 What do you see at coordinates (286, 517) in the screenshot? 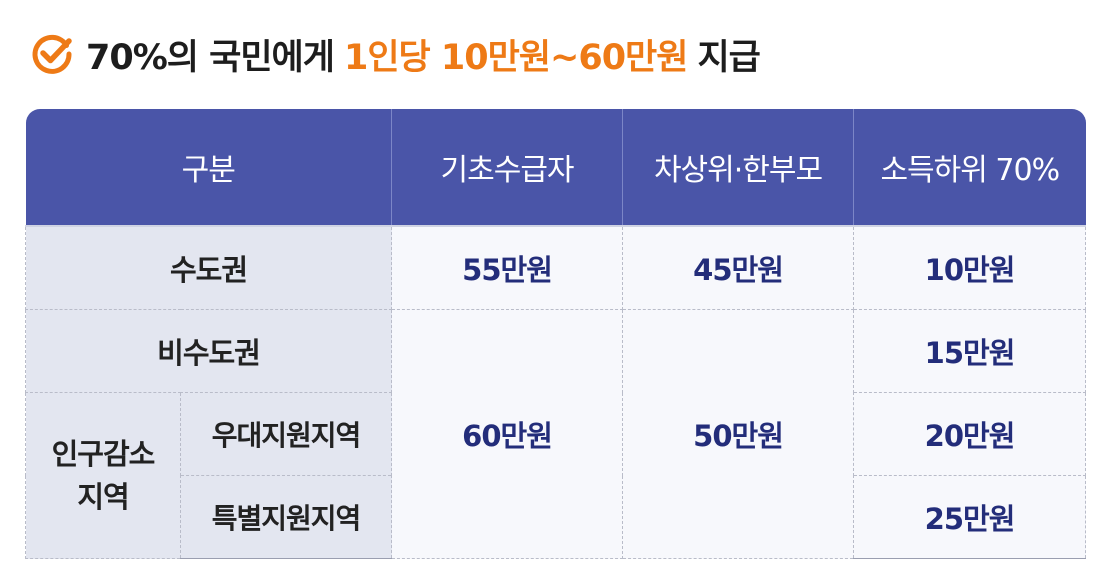
I see `row-label-special: 특별지원지역` at bounding box center [286, 517].